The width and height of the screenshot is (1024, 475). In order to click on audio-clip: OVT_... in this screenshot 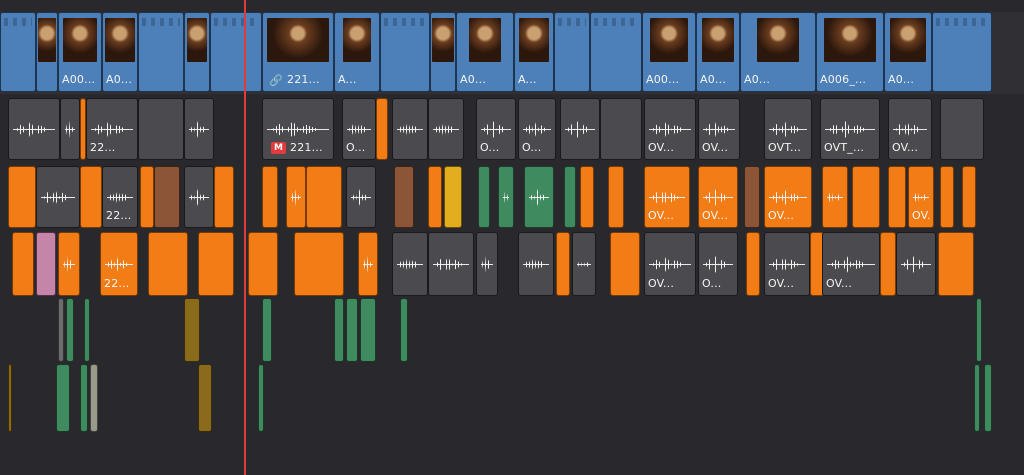, I will do `click(850, 129)`.